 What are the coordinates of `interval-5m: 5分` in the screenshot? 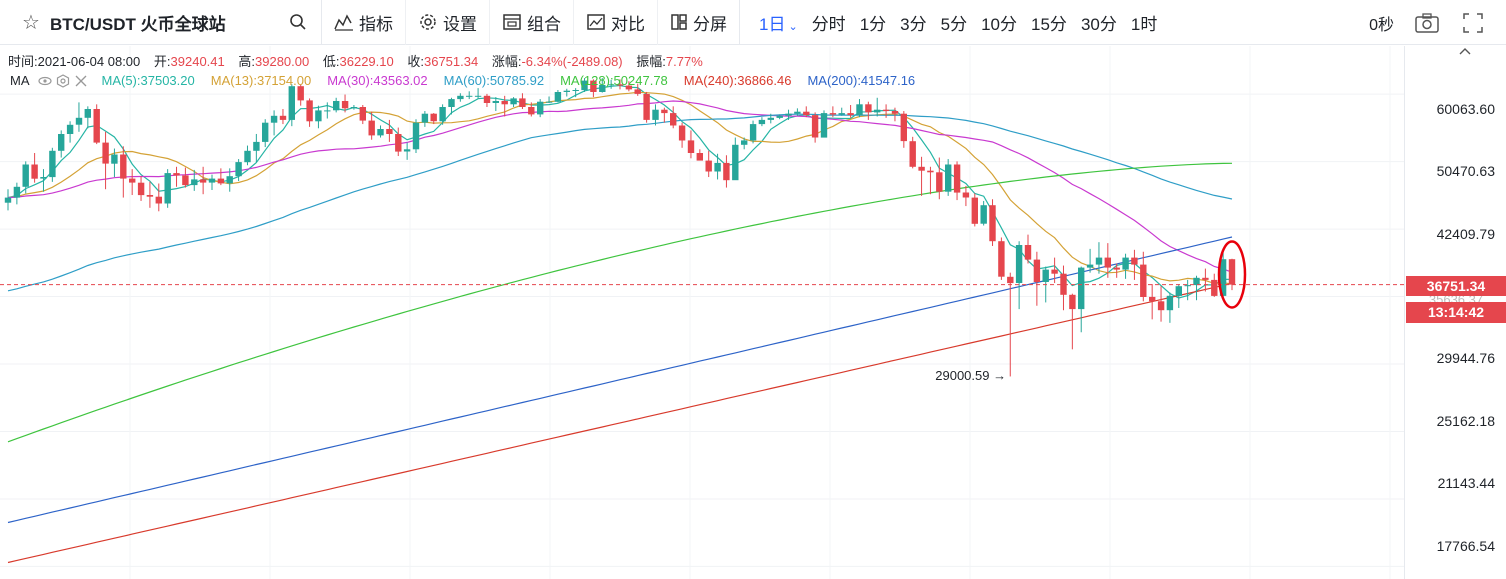 It's located at (954, 24).